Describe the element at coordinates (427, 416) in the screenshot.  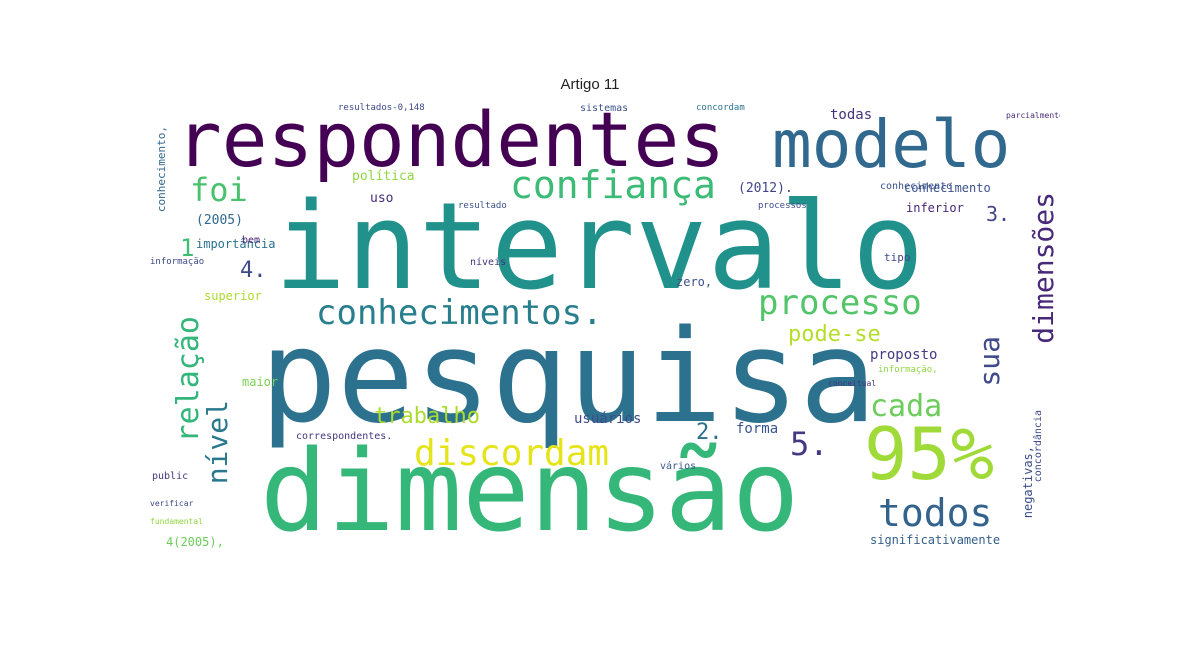
I see `word: trabalho` at that location.